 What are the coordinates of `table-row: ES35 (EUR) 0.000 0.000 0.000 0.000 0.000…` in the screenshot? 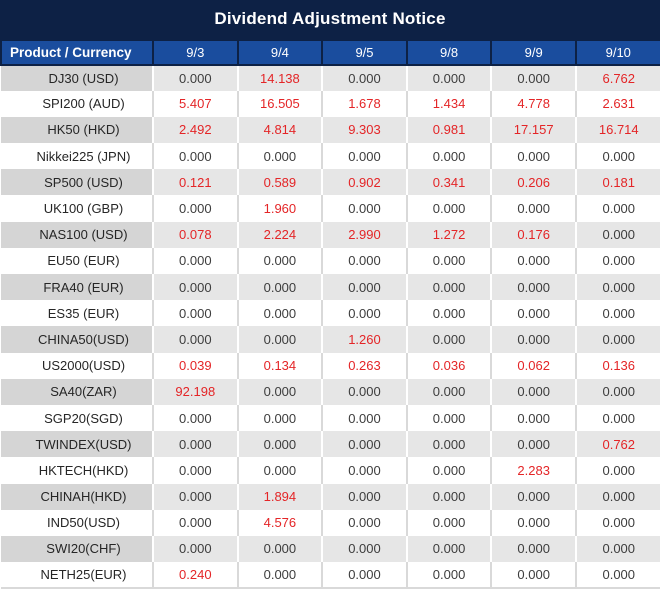 It's located at (330, 313).